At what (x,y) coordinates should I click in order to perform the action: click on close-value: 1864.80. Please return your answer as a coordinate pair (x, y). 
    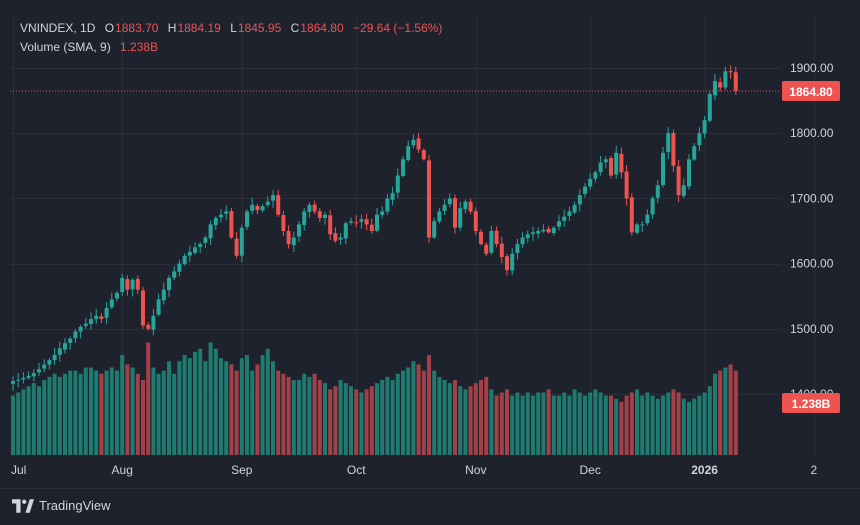
    Looking at the image, I should click on (322, 28).